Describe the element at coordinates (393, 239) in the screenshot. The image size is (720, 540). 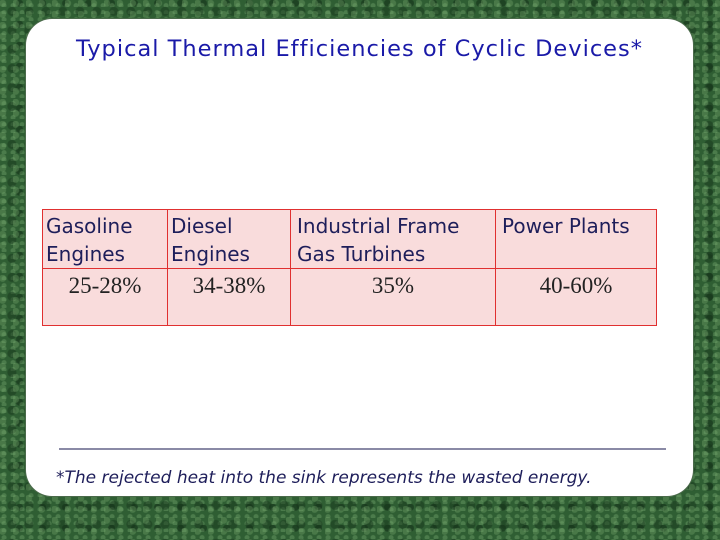
I see `header-cell-gas-turbines: Industrial Frame Gas Turbines` at that location.